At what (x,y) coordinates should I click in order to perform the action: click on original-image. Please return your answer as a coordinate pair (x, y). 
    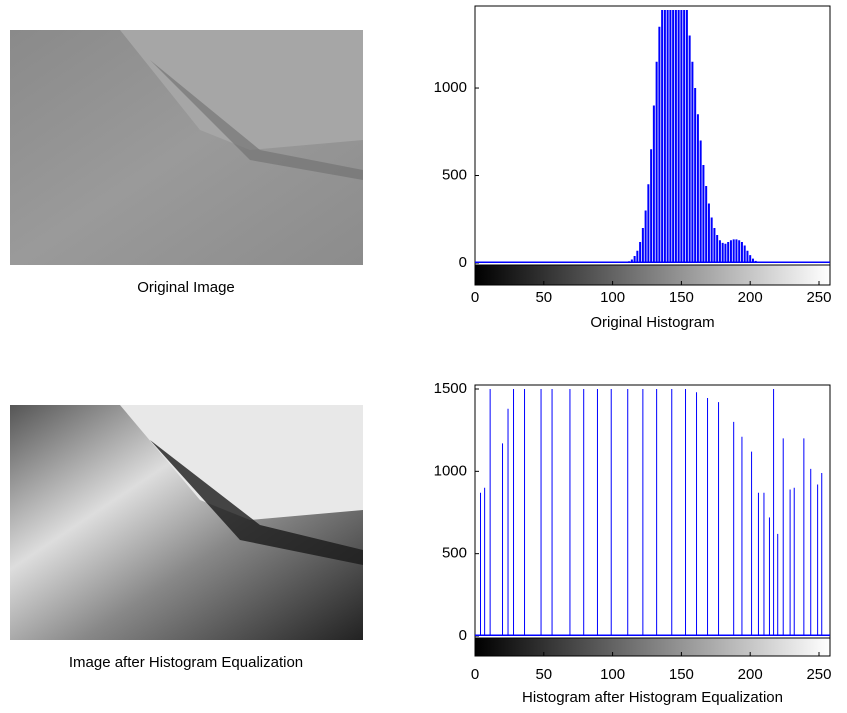
    Looking at the image, I should click on (186, 147).